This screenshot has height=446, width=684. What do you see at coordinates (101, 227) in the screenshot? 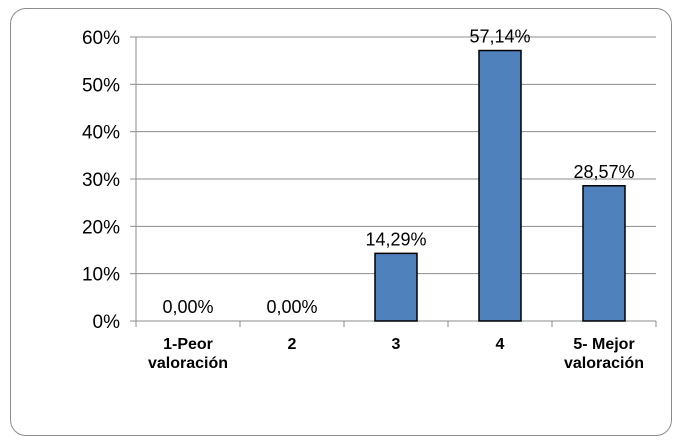
I see `y-tick-label: 20%` at bounding box center [101, 227].